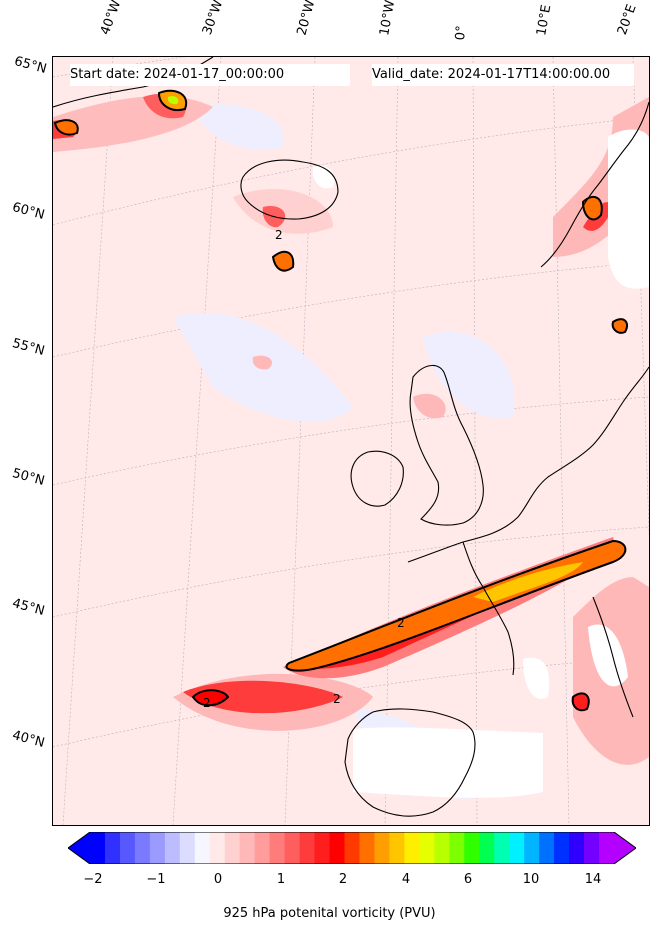 The height and width of the screenshot is (936, 659). Describe the element at coordinates (488, 608) in the screenshot. I see `france-coast` at that location.